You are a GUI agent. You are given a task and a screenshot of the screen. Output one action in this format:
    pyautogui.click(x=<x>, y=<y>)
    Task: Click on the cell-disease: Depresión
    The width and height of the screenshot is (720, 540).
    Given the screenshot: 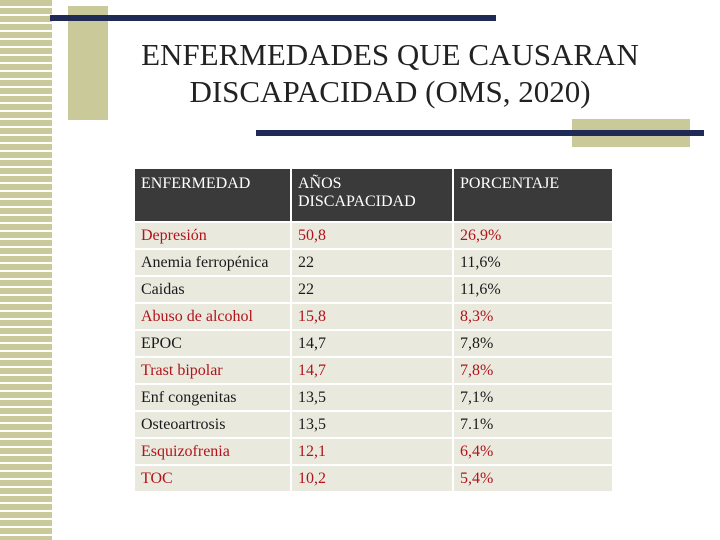 What is the action you would take?
    pyautogui.click(x=212, y=235)
    